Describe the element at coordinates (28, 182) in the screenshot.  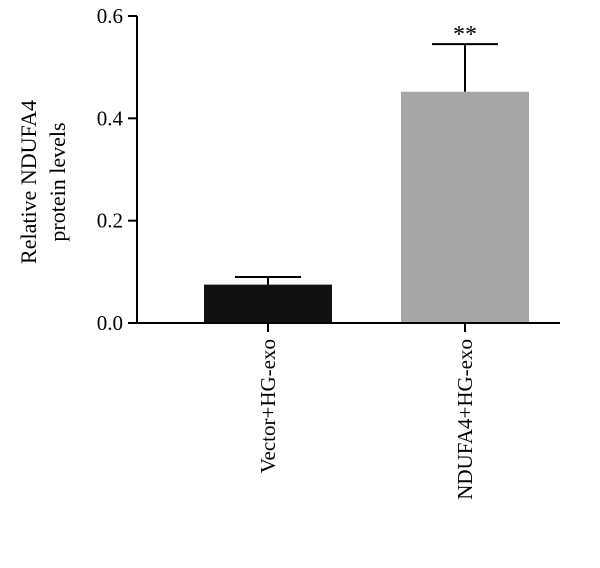
I see `y-axis-label-line-1: Relative NDUFA4` at that location.